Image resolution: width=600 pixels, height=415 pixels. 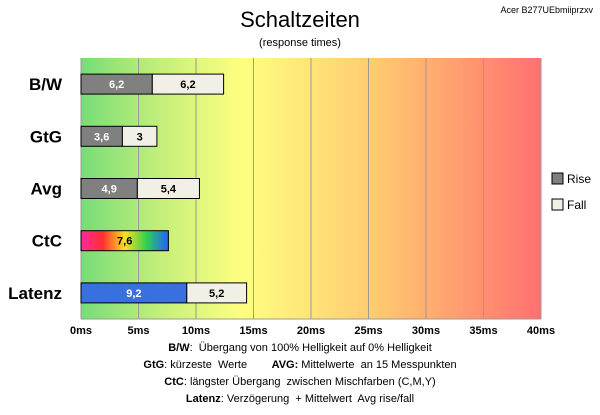 What do you see at coordinates (571, 192) in the screenshot?
I see `legend: Rise Fall` at bounding box center [571, 192].